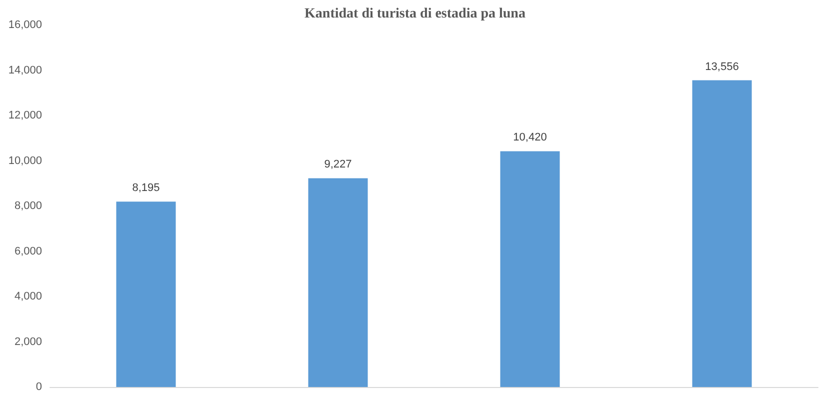  I want to click on y-tick-label: 8,000, so click(28, 206).